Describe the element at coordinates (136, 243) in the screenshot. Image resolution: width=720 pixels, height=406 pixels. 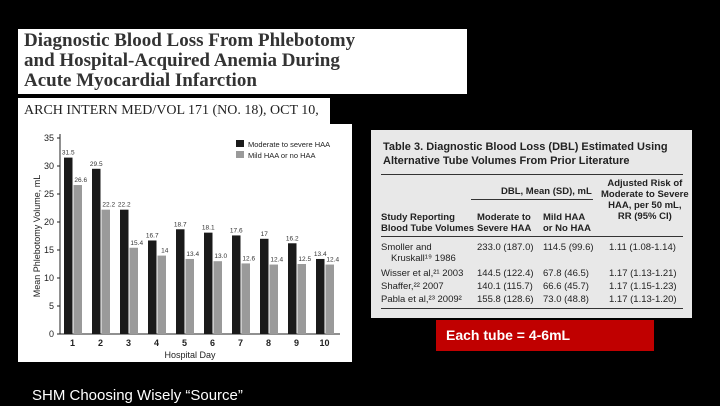
I see `data-label: 15.4` at that location.